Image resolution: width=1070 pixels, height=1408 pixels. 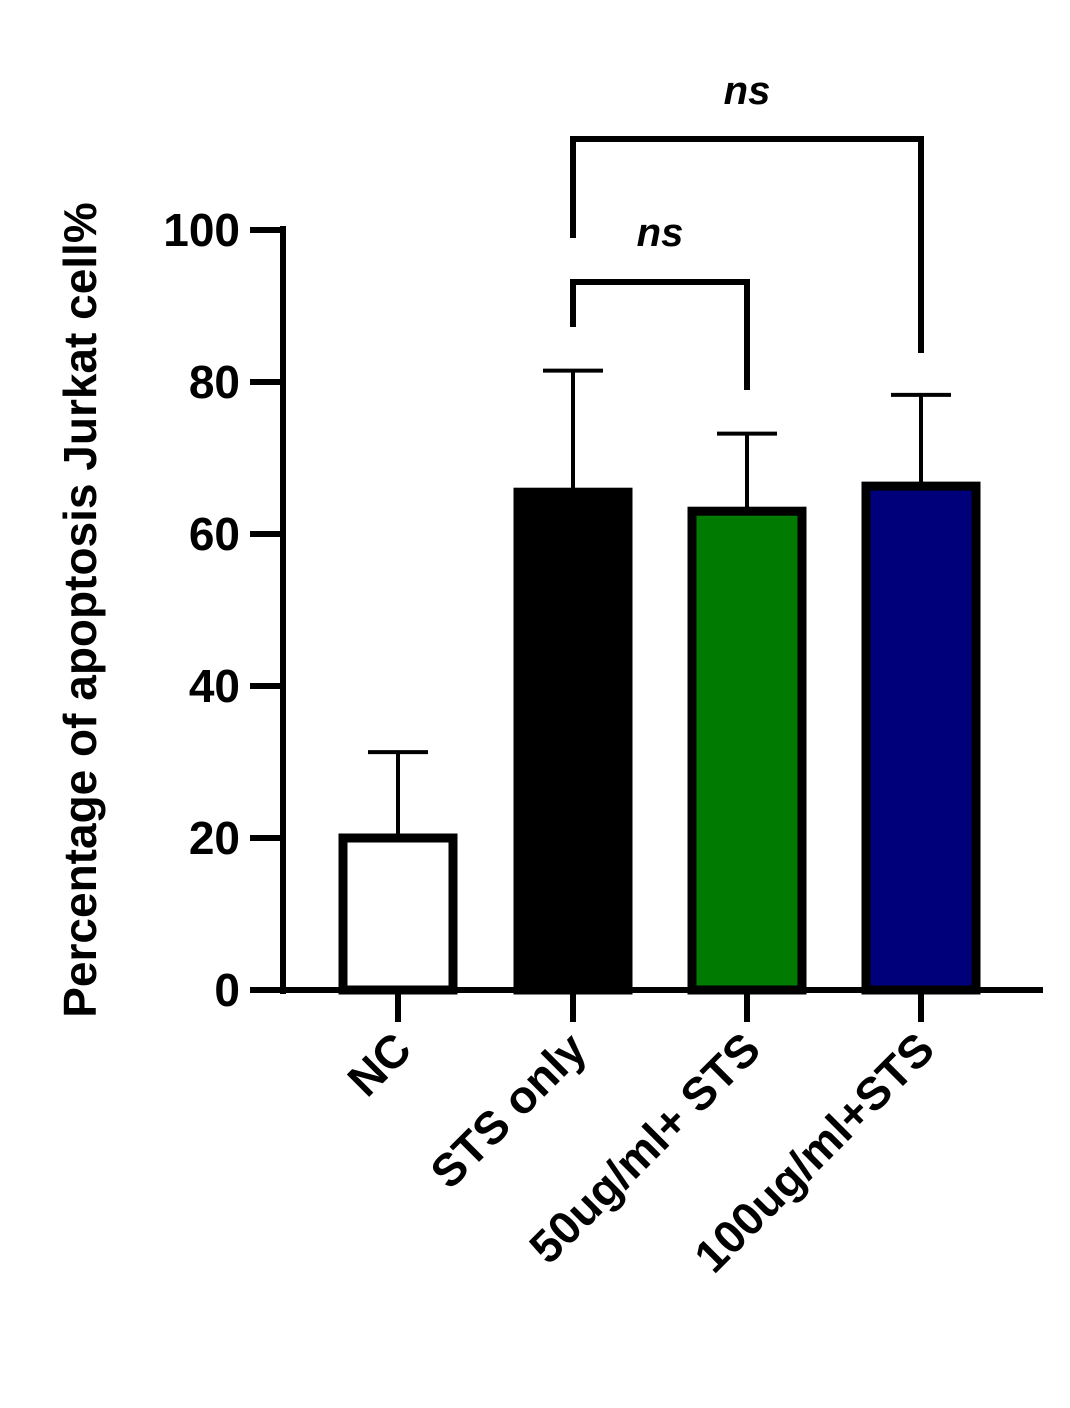 I want to click on y-tick-label: 100, so click(x=201, y=230).